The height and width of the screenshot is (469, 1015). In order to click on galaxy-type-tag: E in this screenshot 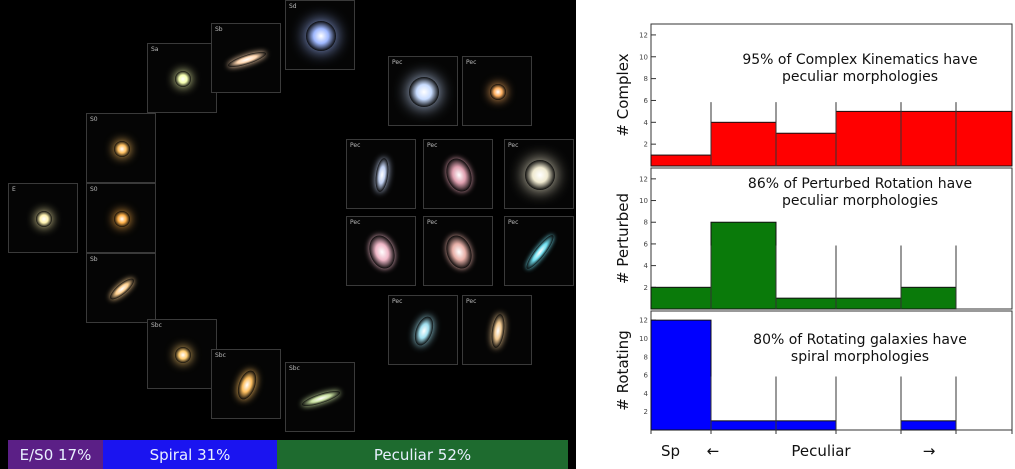, I will do `click(14, 189)`.